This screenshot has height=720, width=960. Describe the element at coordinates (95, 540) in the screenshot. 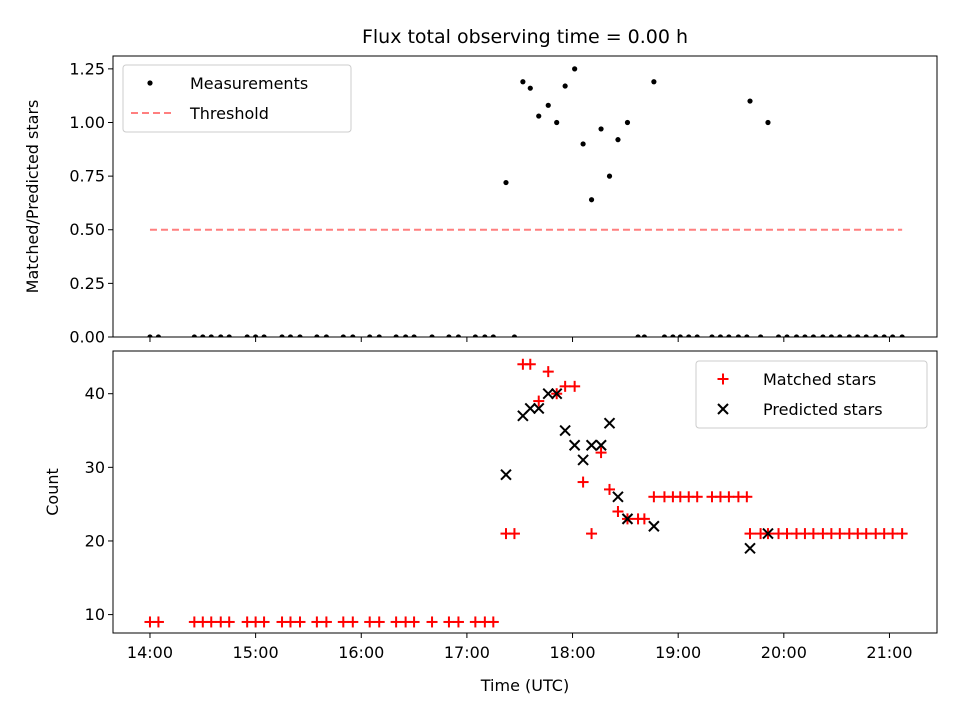

I see `y-tick-label: 20` at that location.